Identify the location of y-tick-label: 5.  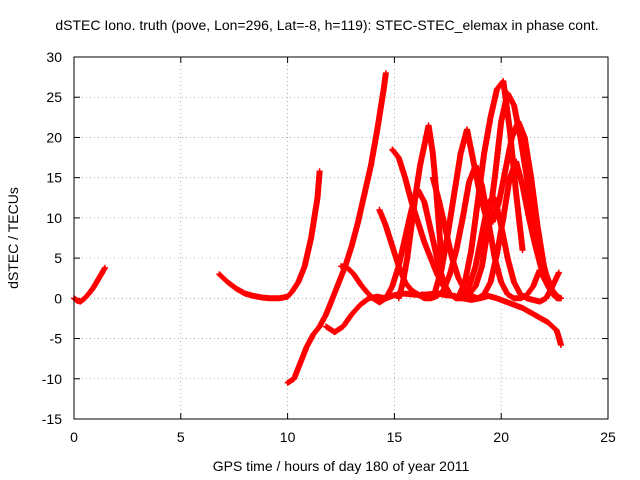
(58, 258).